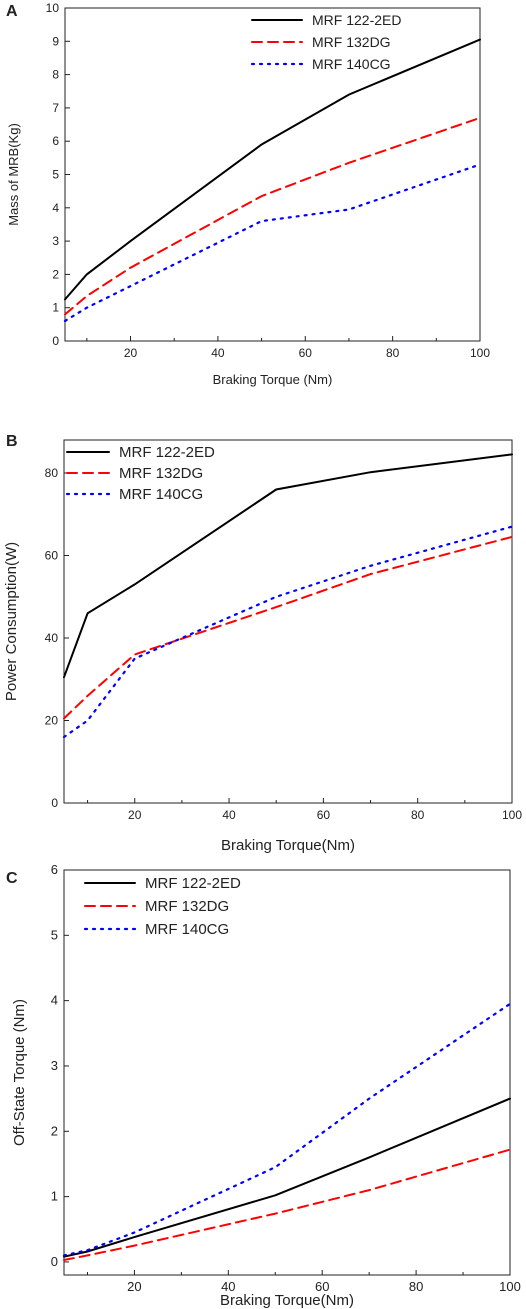 The width and height of the screenshot is (526, 1309). I want to click on panel-label: A, so click(12, 11).